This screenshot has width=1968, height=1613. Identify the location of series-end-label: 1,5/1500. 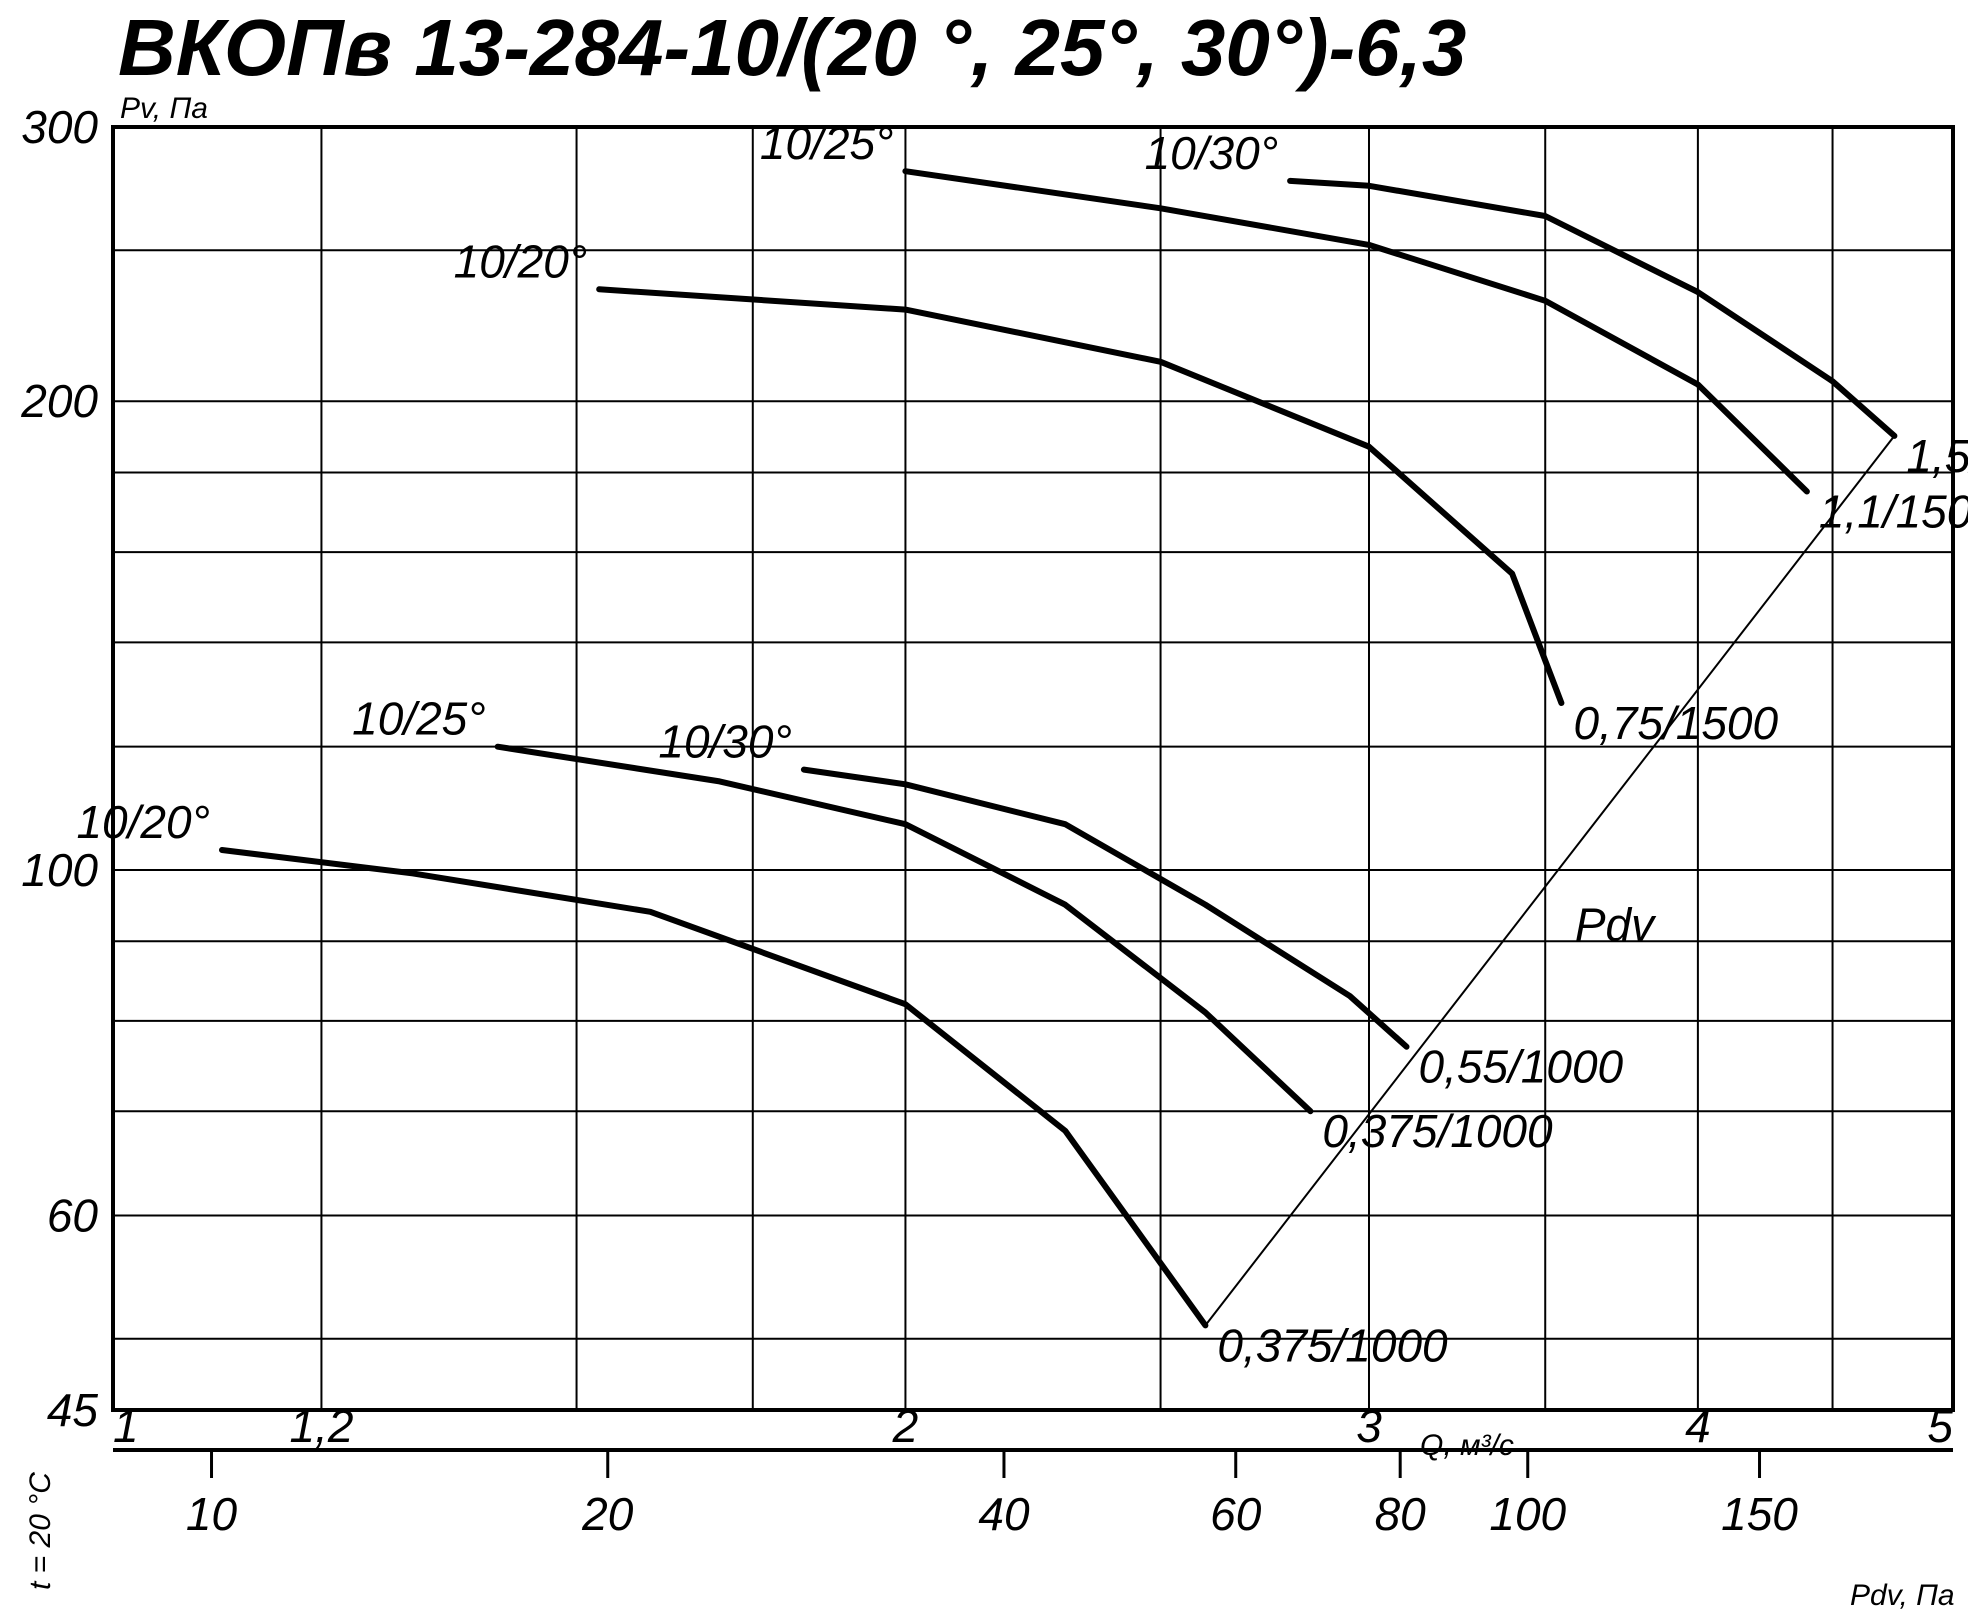
(1937, 456).